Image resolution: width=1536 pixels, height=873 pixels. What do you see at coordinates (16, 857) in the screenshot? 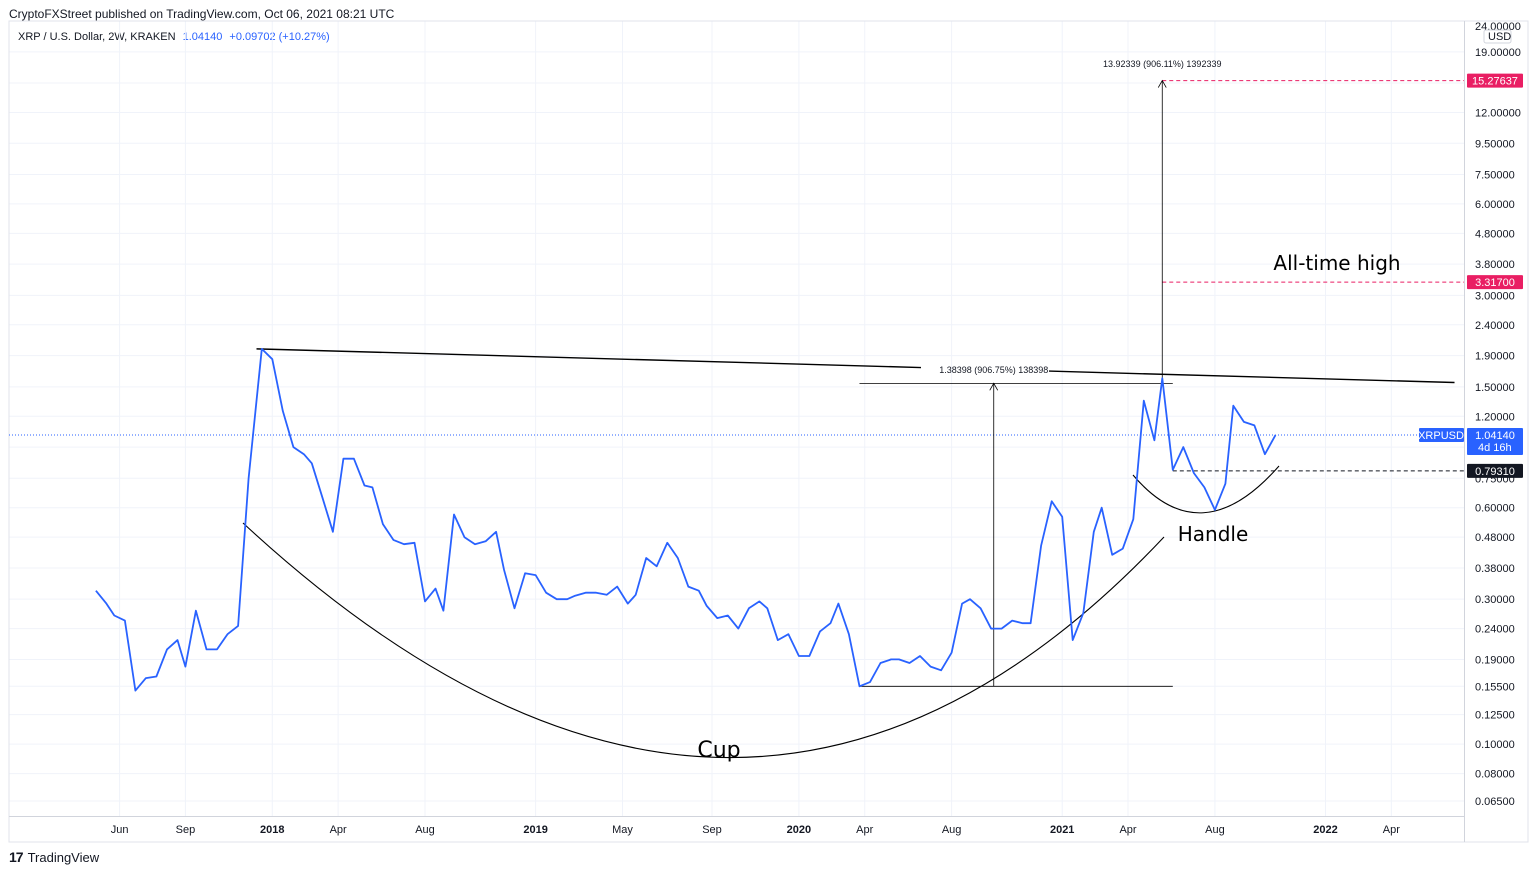
I see `tradingview-logo-icon: 17` at bounding box center [16, 857].